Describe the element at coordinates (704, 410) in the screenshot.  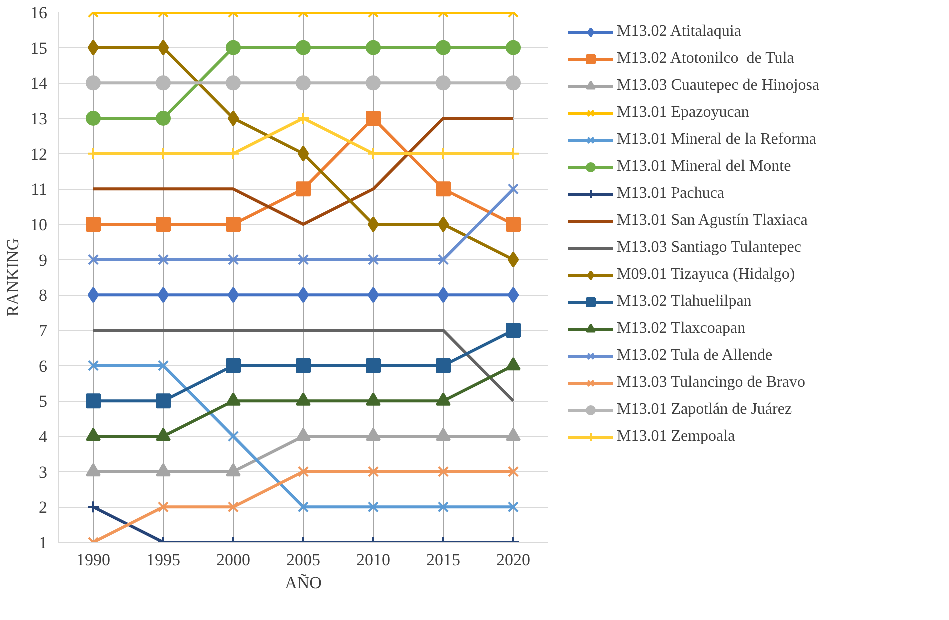
I see `legend-label: M13.01 Zapotlán de Juárez` at that location.